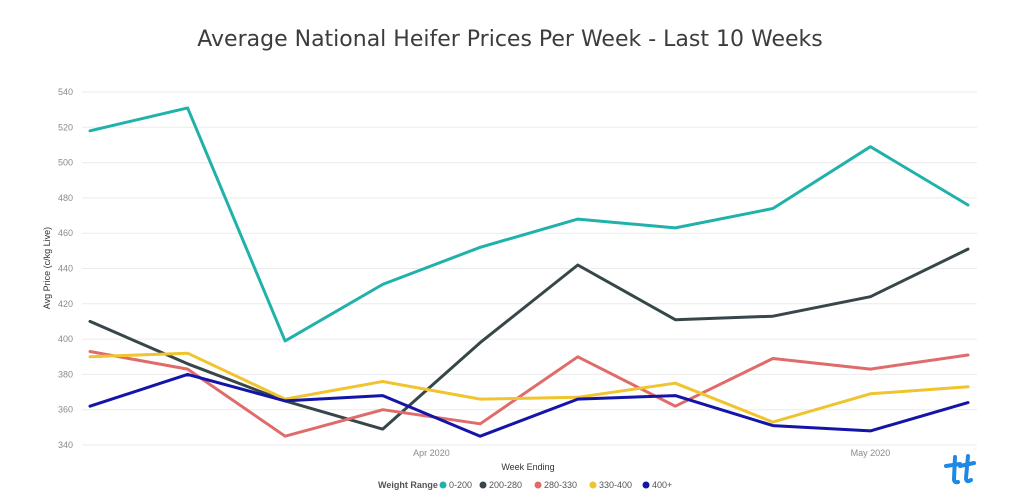 This screenshot has width=1024, height=496. Describe the element at coordinates (615, 485) in the screenshot. I see `legend-entry: 330-400` at that location.